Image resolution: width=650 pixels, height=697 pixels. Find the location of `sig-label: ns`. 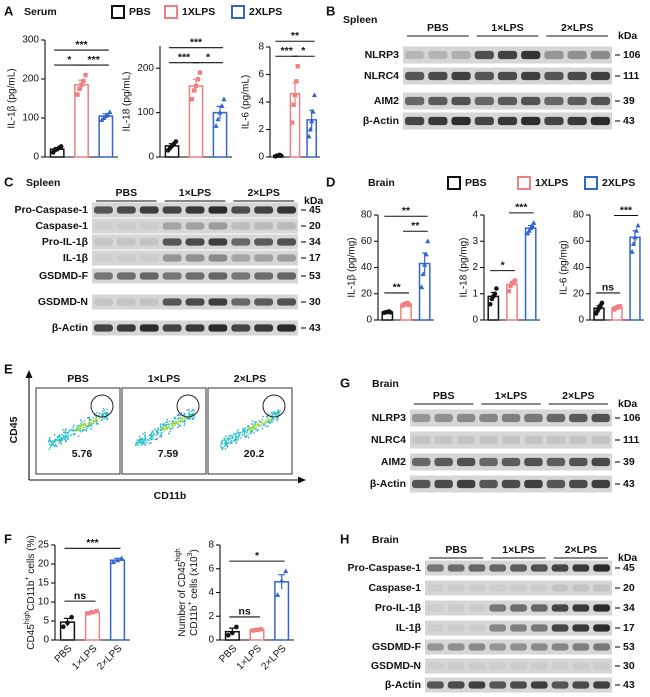

sig-label: ns is located at coordinates (245, 612).